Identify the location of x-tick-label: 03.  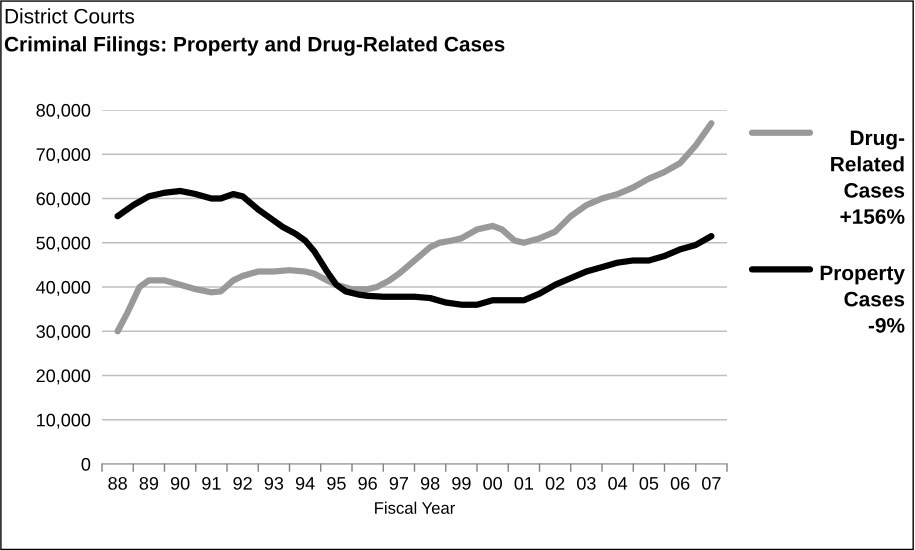
(586, 483).